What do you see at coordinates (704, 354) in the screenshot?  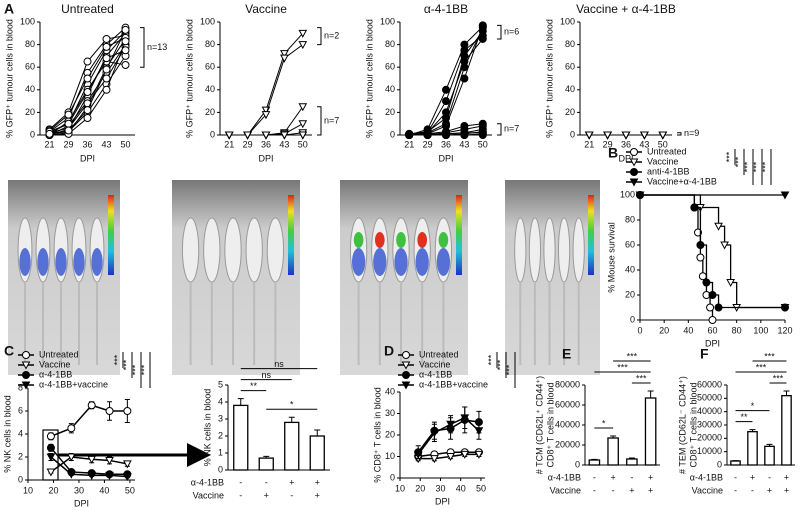 I see `panel-label: F` at bounding box center [704, 354].